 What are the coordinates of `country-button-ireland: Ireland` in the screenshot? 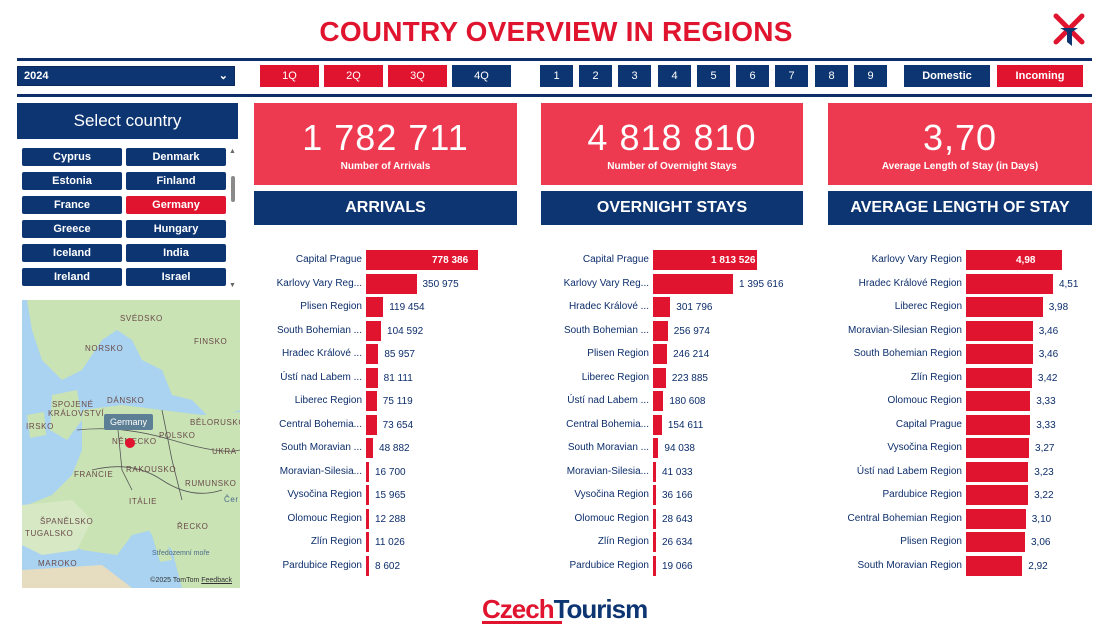 It's located at (72, 277).